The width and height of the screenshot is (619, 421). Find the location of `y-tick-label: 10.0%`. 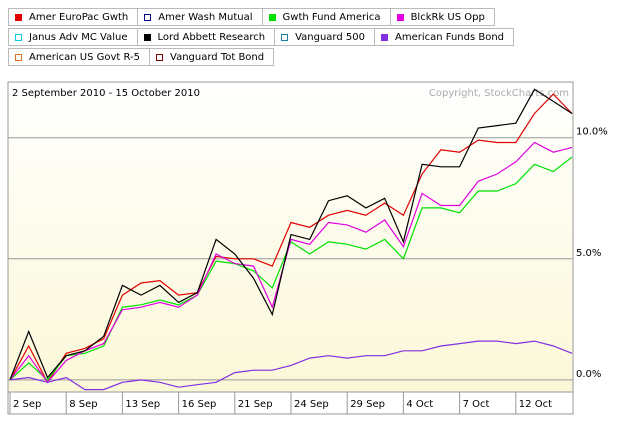

y-tick-label: 10.0% is located at coordinates (592, 132).